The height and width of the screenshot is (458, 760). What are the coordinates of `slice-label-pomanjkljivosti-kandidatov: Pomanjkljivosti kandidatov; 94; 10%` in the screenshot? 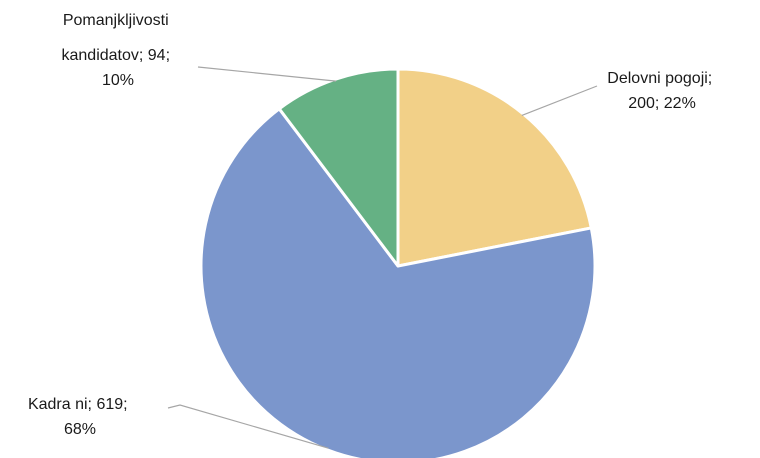 It's located at (118, 50).